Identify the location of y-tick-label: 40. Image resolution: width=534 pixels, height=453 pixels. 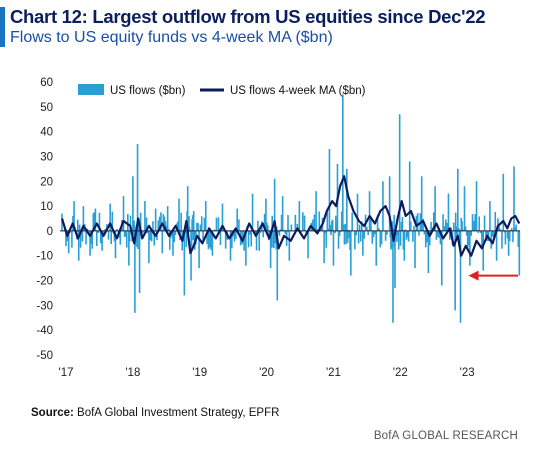
(46, 133).